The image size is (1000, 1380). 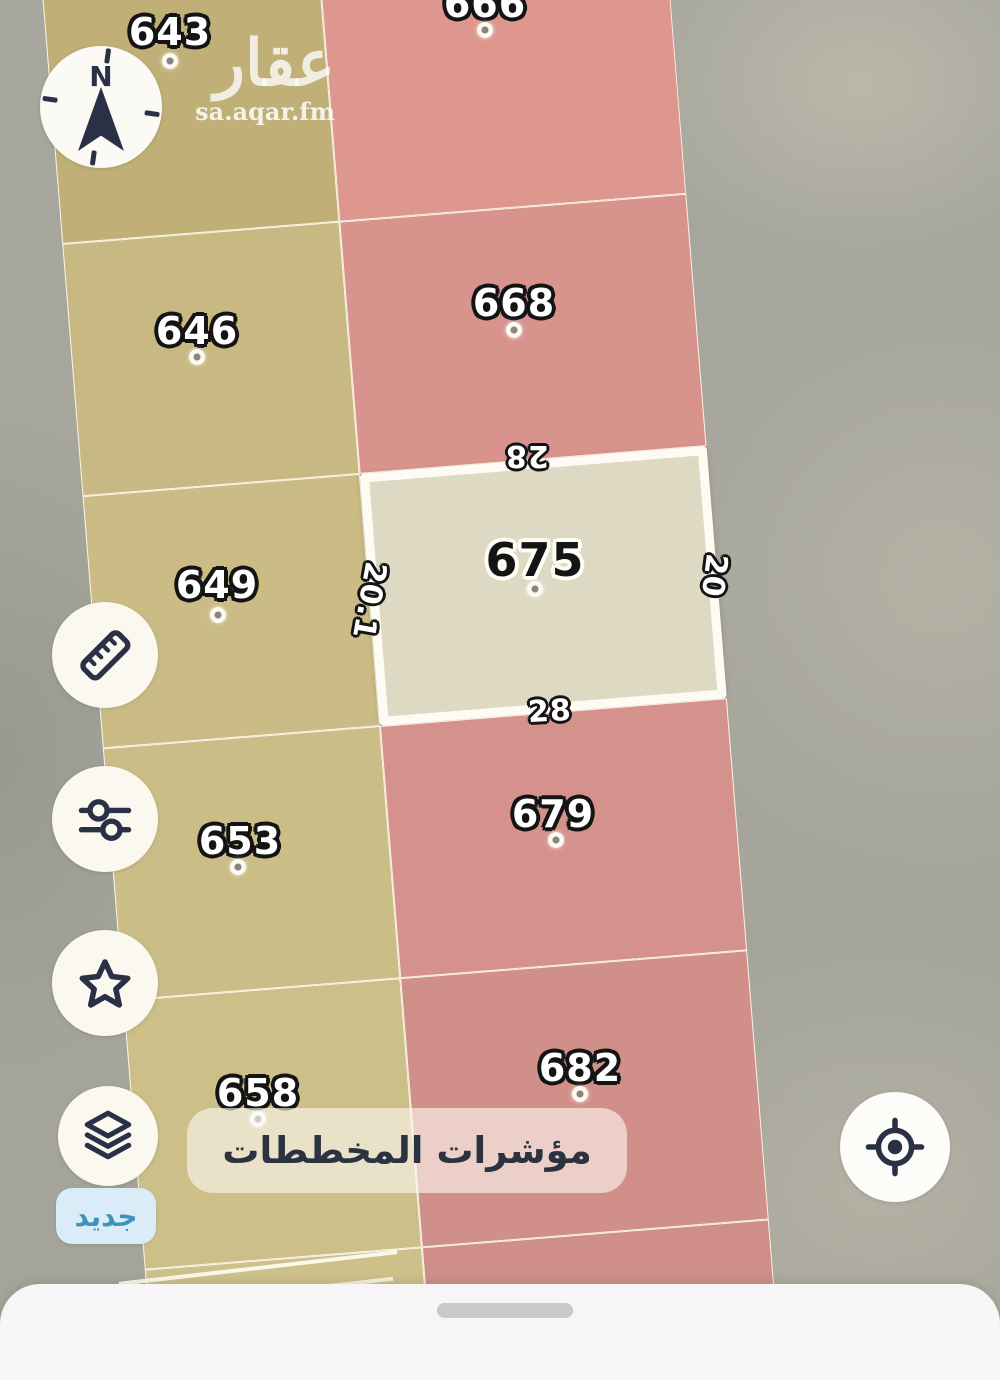 What do you see at coordinates (550, 711) in the screenshot?
I see `dimension-bottom: 28` at bounding box center [550, 711].